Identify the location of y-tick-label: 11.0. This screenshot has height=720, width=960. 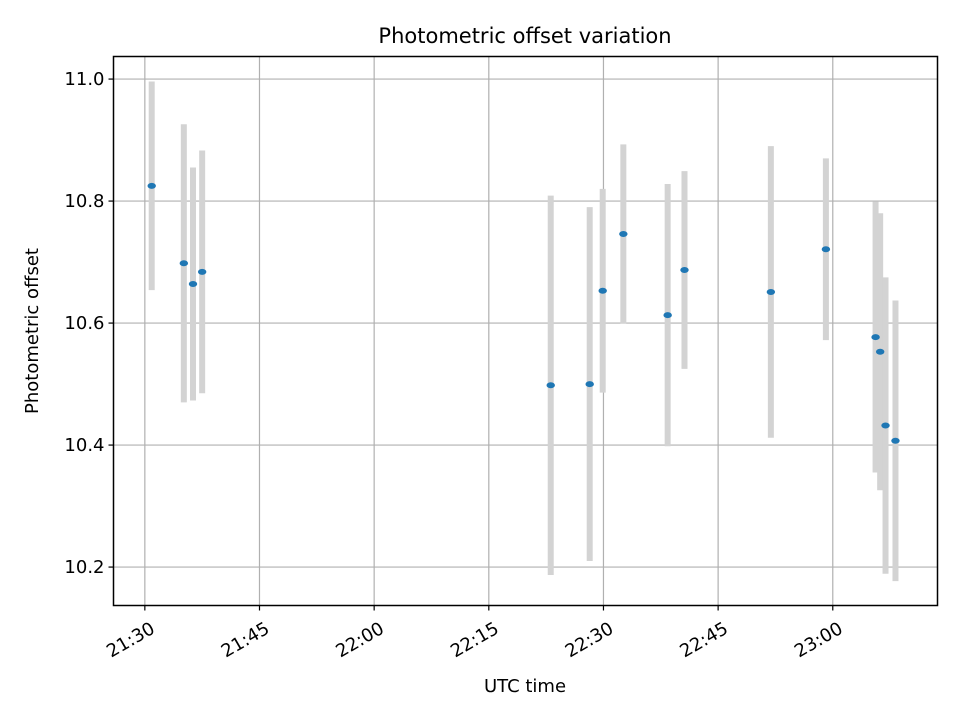
(84, 79).